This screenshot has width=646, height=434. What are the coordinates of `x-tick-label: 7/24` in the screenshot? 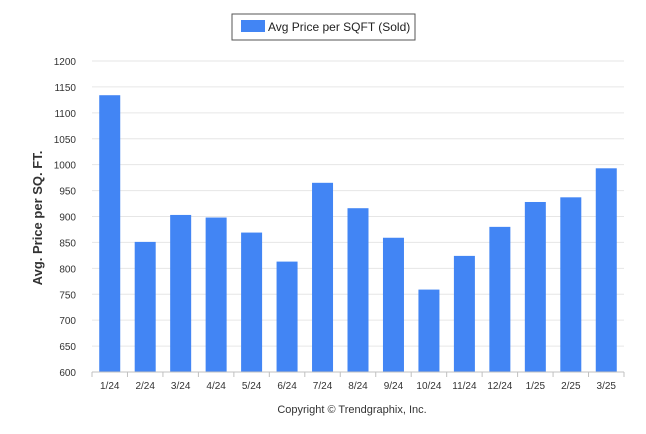 It's located at (323, 386).